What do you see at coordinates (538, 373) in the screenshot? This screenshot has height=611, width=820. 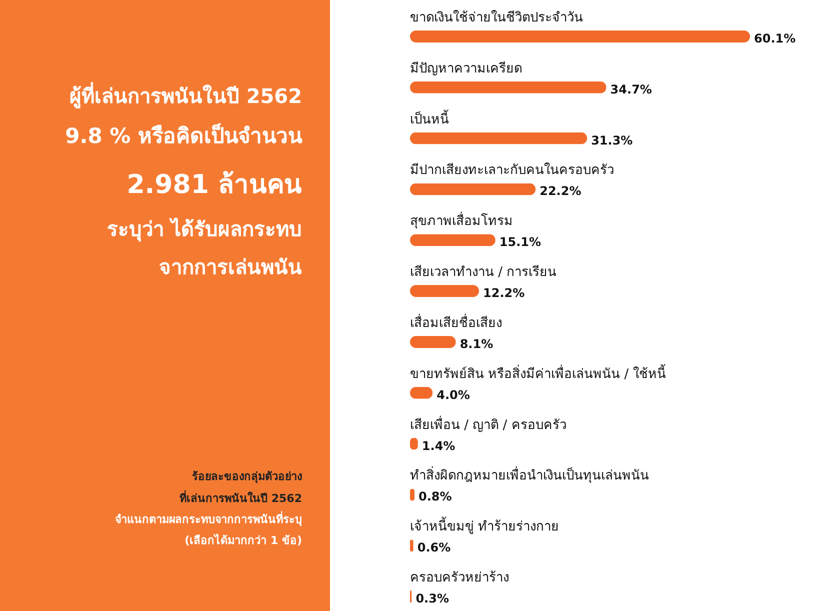 I see `y-tick-label: ขายทรัพย์สิน หรือสิ่งมีค่าเพื่อเล่นพนัน / ใช้หนี้` at bounding box center [538, 373].